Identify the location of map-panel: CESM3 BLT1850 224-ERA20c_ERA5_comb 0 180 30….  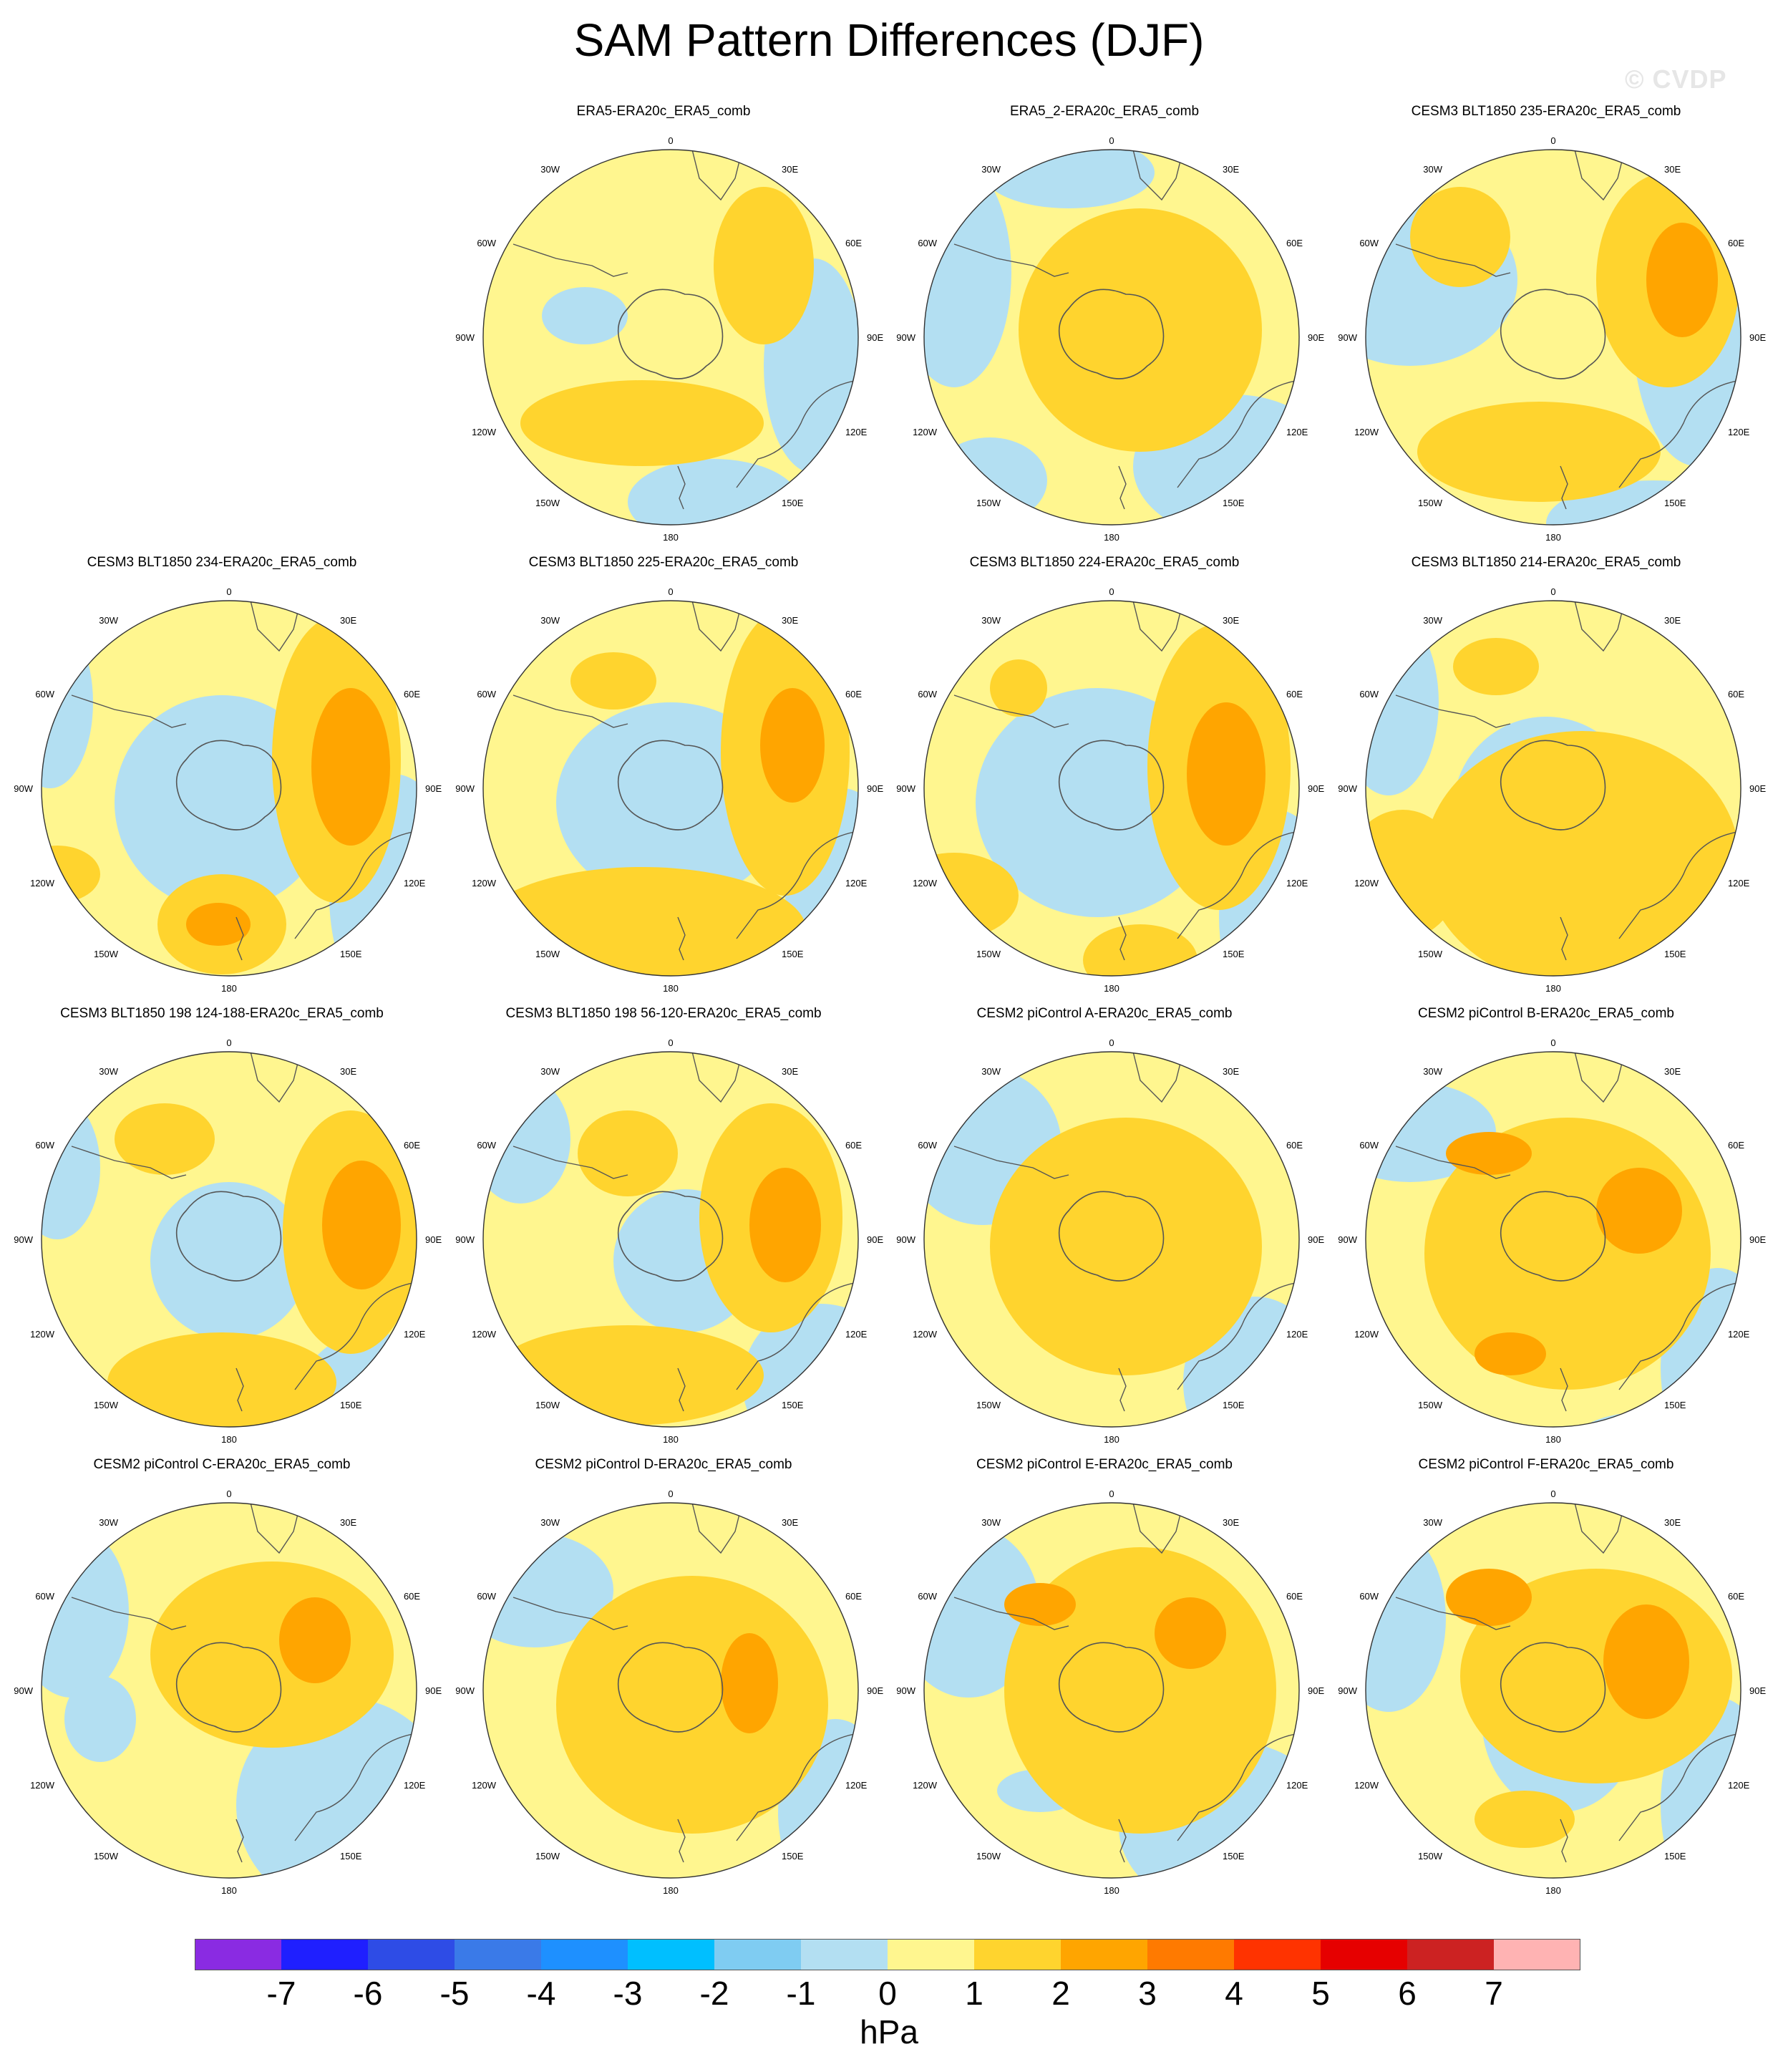
(1104, 774).